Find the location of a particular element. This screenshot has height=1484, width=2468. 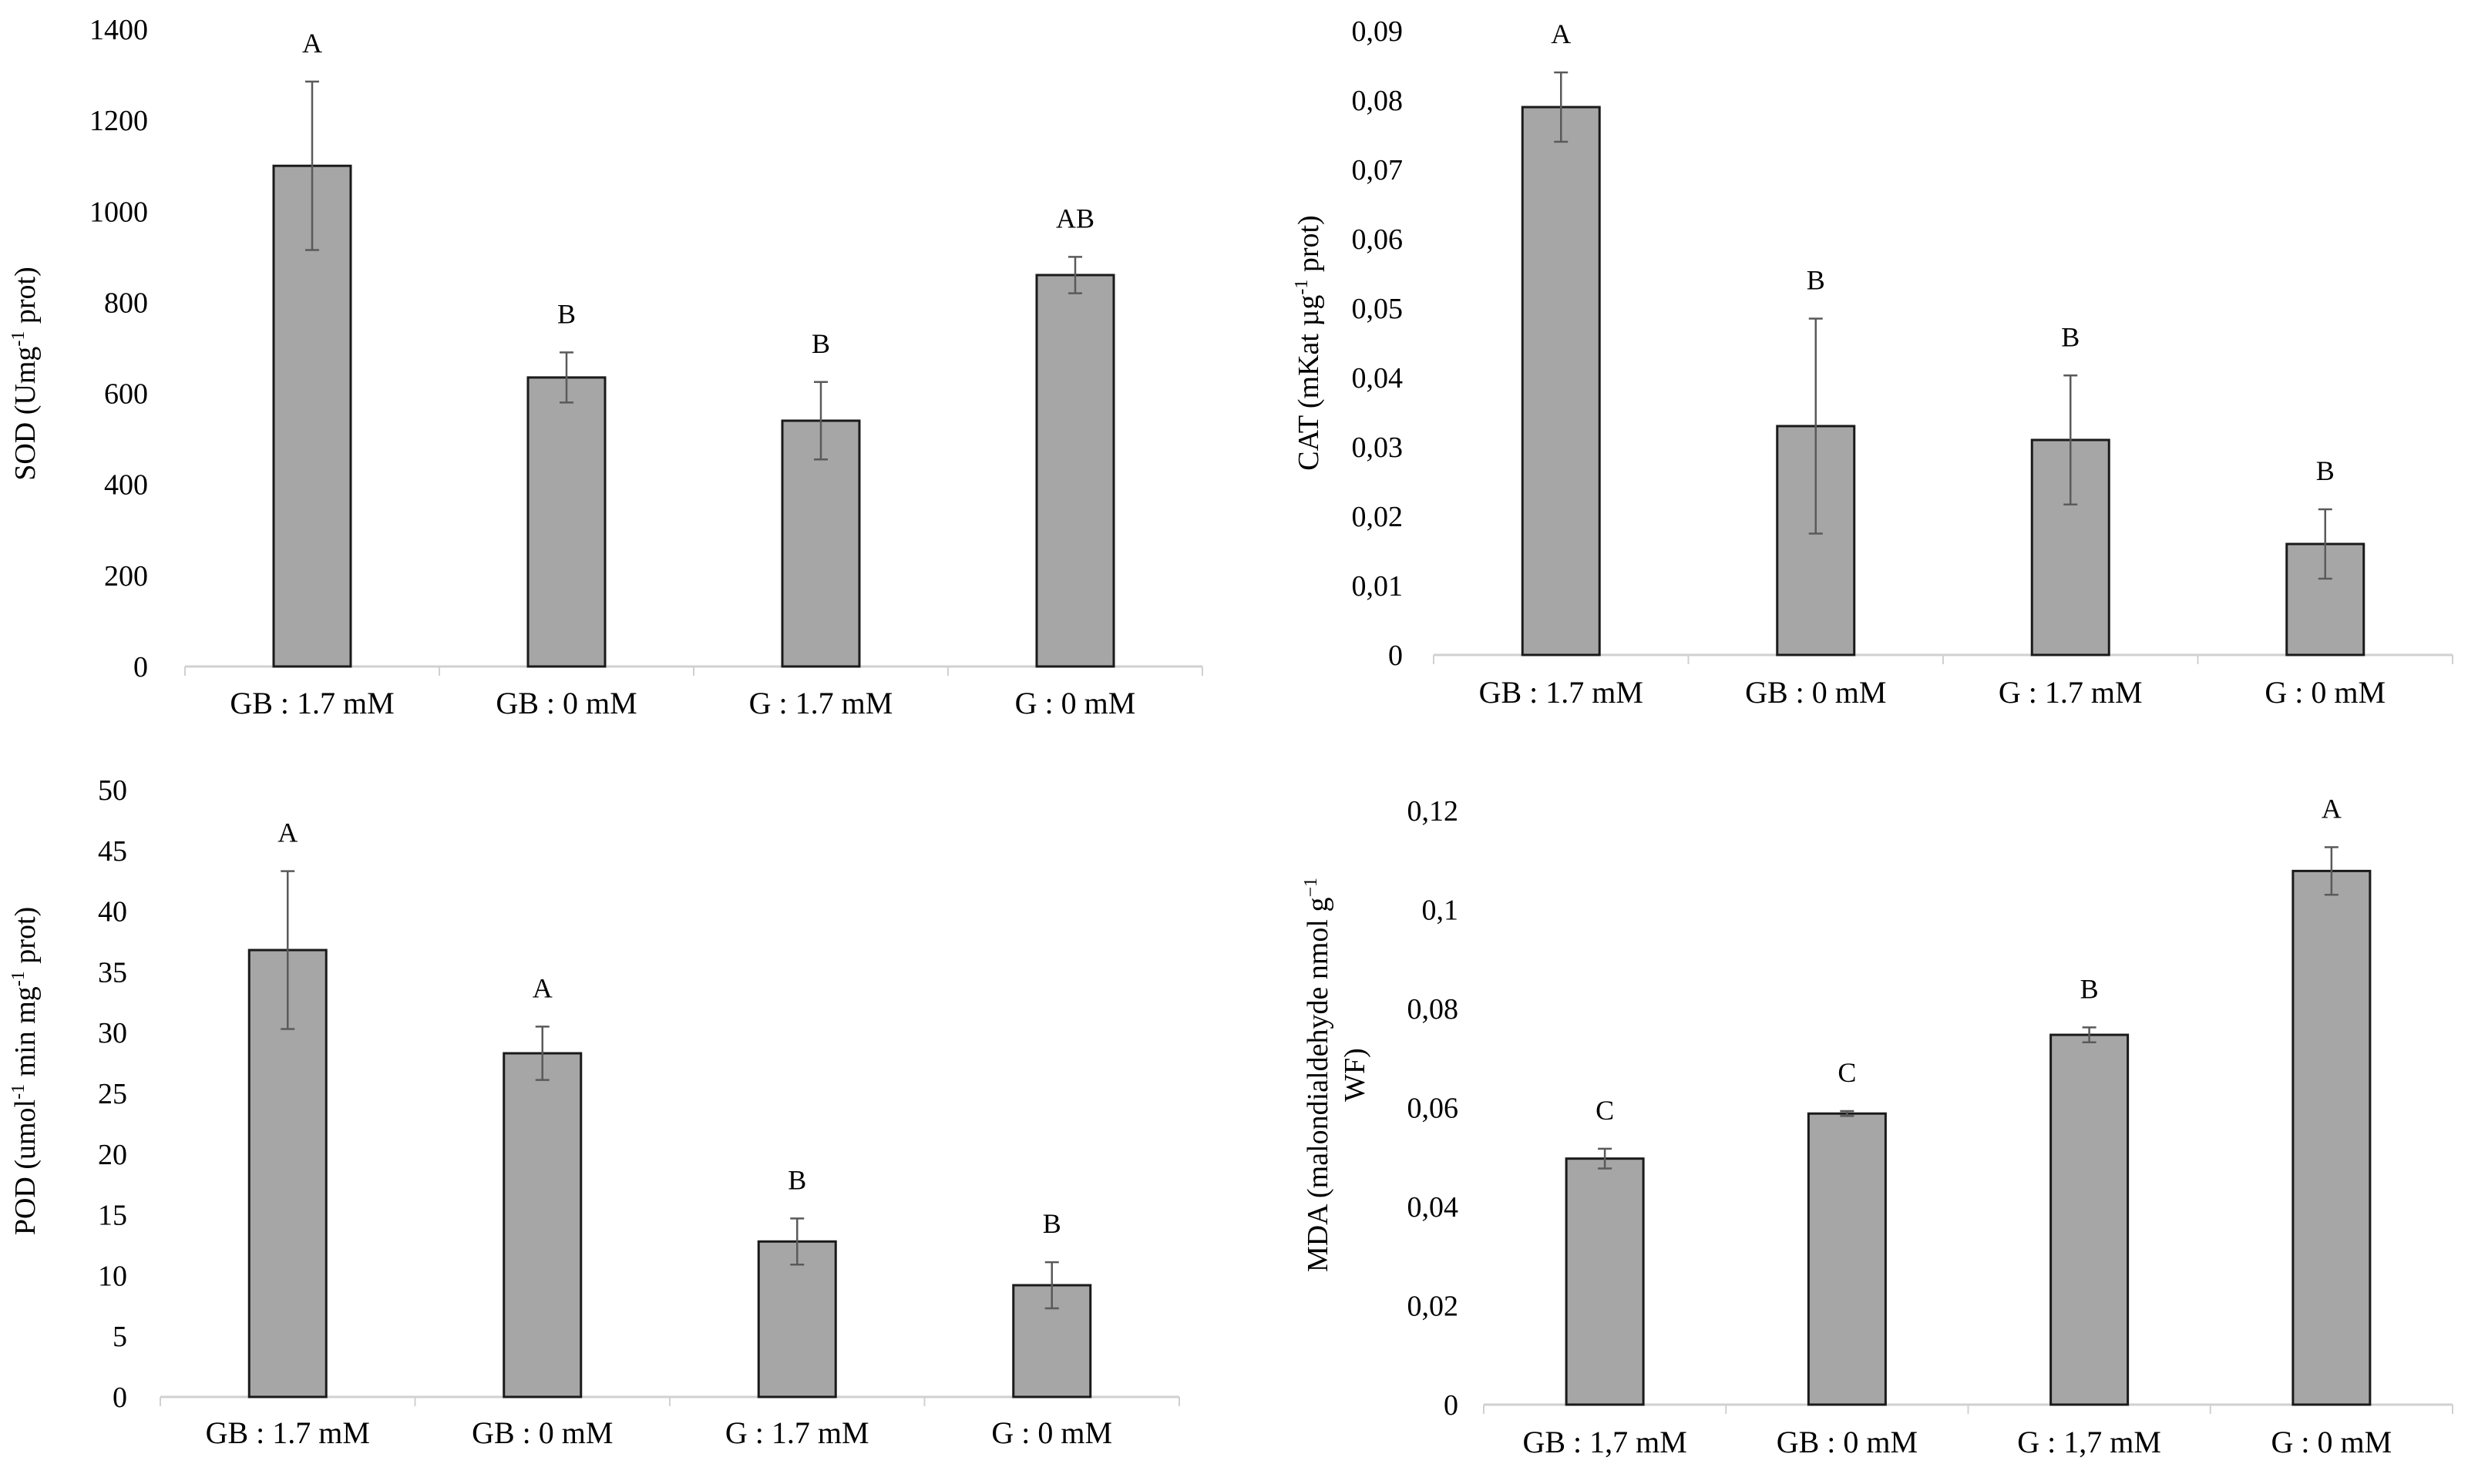

sod-y-tick-label: 200 is located at coordinates (126, 576).